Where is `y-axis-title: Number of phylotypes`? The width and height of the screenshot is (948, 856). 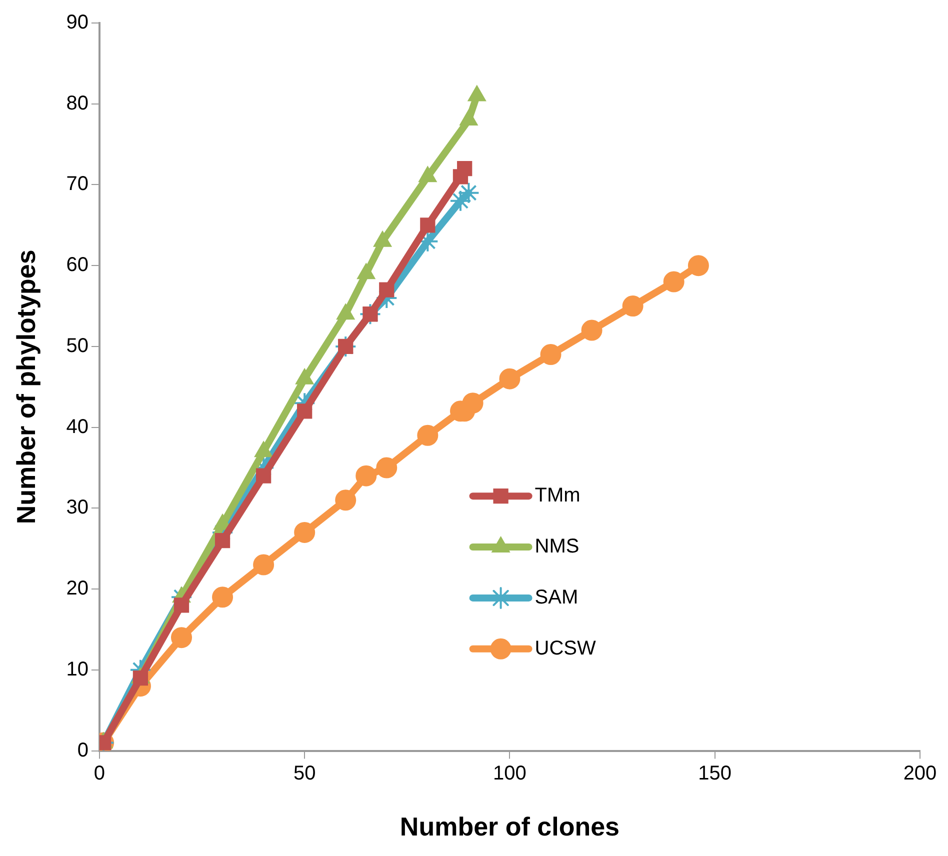
y-axis-title: Number of phylotypes is located at coordinates (25, 387).